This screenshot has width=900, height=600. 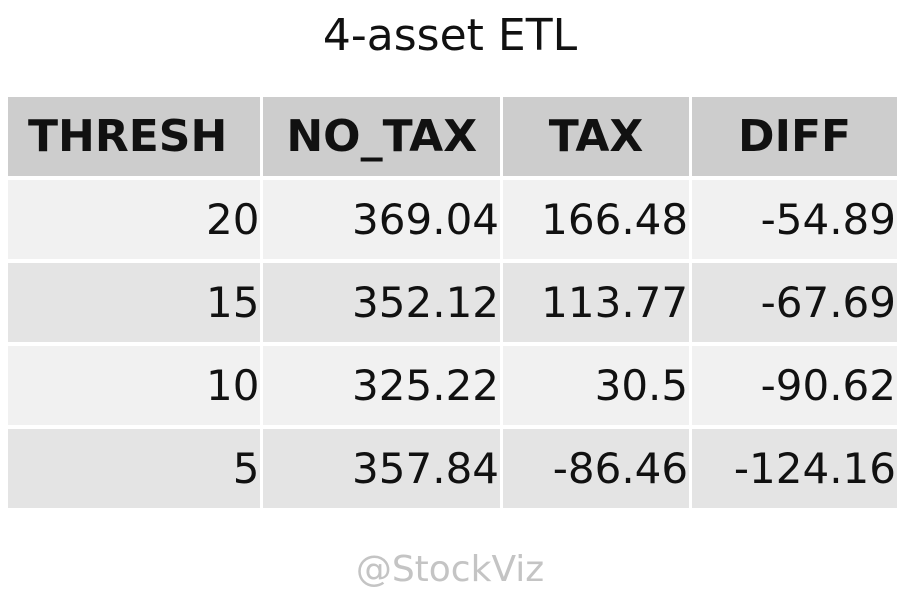 What do you see at coordinates (596, 136) in the screenshot?
I see `column-header-tax: TAX` at bounding box center [596, 136].